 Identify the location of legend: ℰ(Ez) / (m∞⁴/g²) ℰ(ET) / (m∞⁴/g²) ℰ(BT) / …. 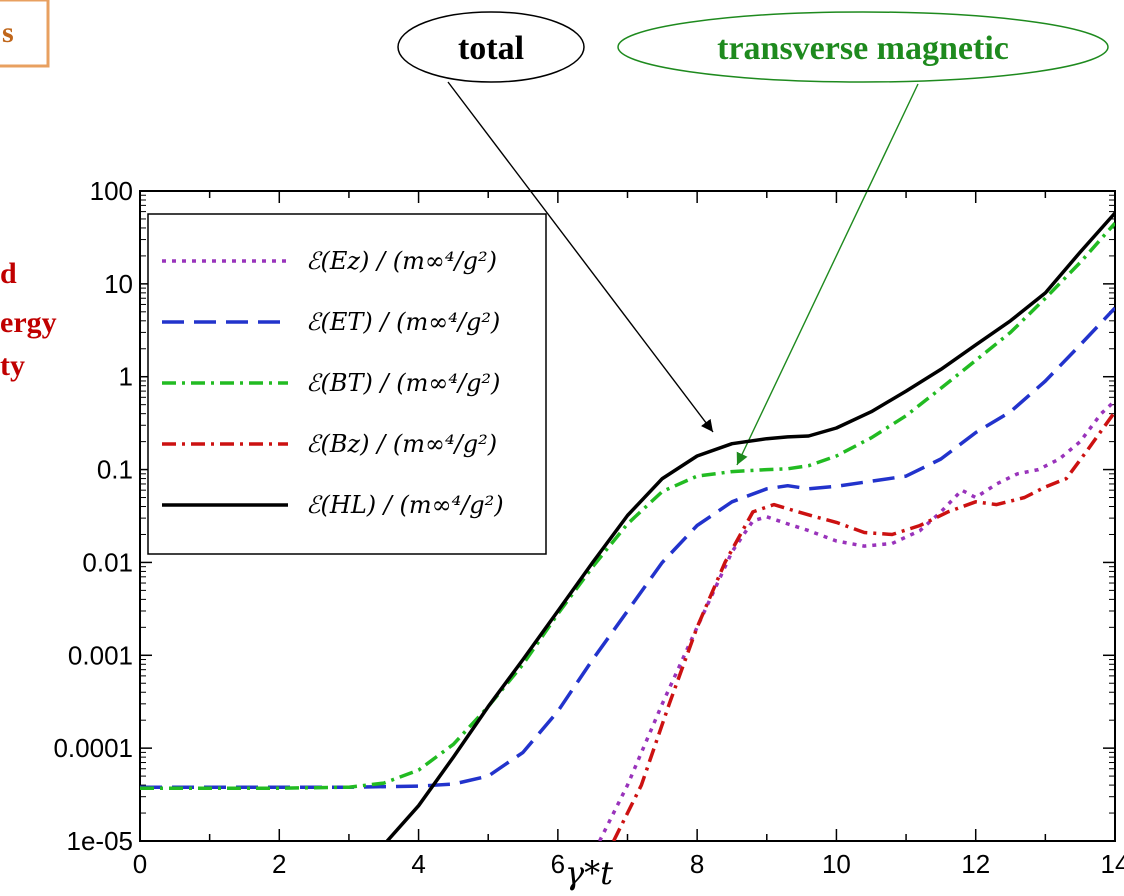
(347, 384).